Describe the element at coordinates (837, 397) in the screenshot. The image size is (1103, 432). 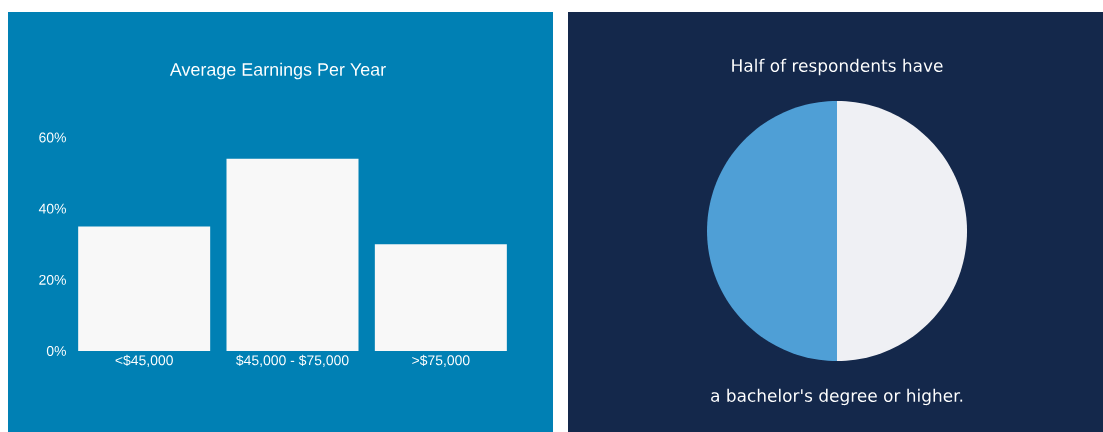
I see `text: a bachelor's degree or higher.` at that location.